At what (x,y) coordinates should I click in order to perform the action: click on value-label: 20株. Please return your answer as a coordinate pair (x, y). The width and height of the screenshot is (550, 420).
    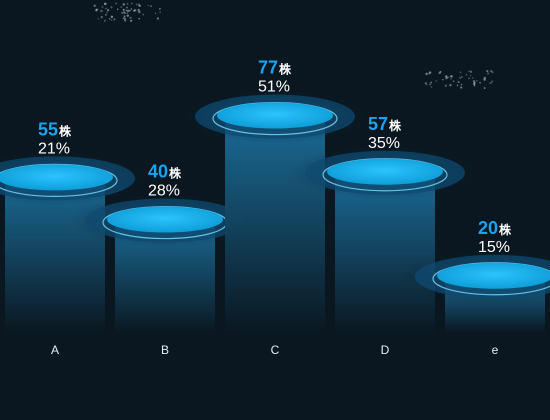
    Looking at the image, I should click on (495, 228).